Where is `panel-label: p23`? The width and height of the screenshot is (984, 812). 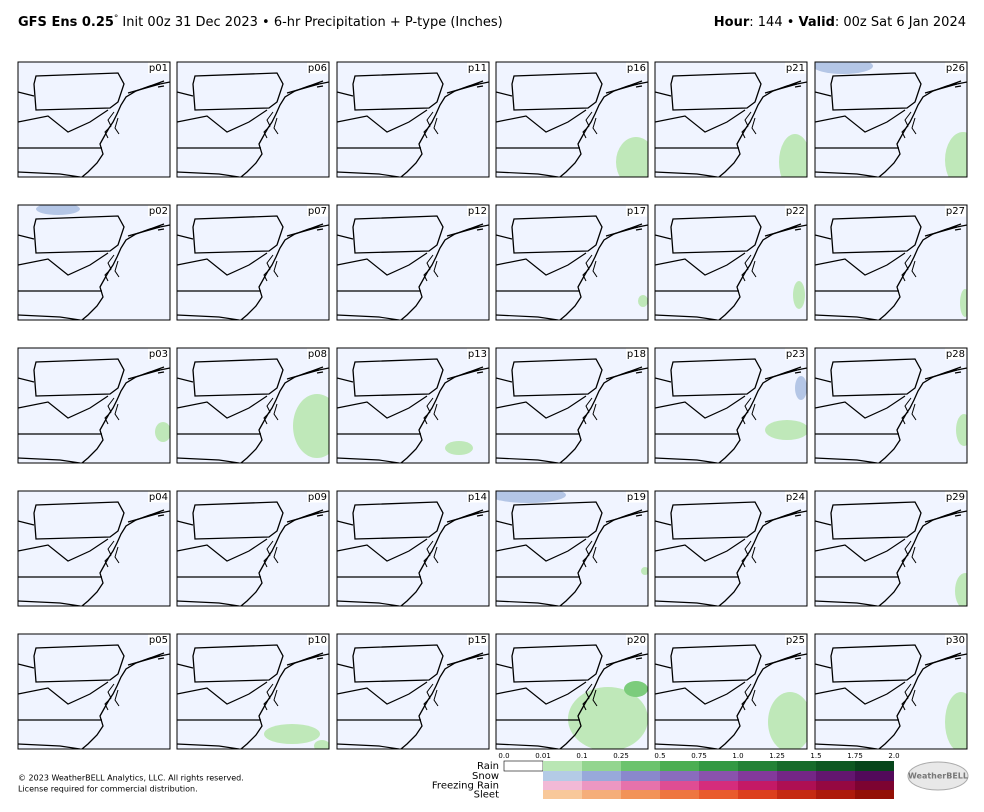 panel-label: p23 is located at coordinates (795, 354).